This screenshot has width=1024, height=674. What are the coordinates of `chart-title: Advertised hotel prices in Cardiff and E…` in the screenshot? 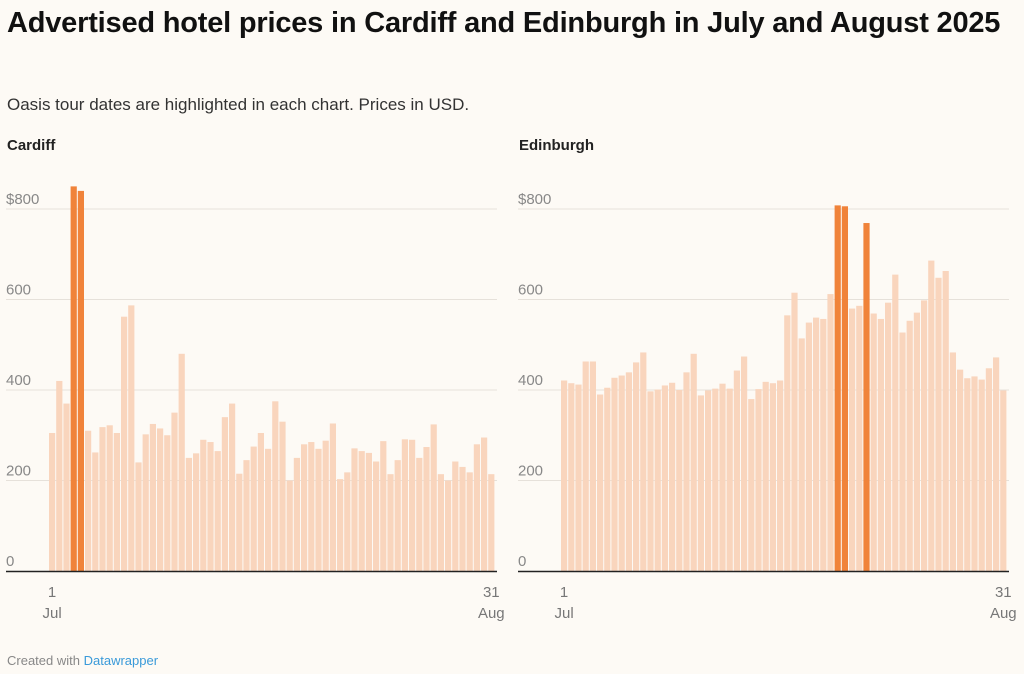 It's located at (504, 23).